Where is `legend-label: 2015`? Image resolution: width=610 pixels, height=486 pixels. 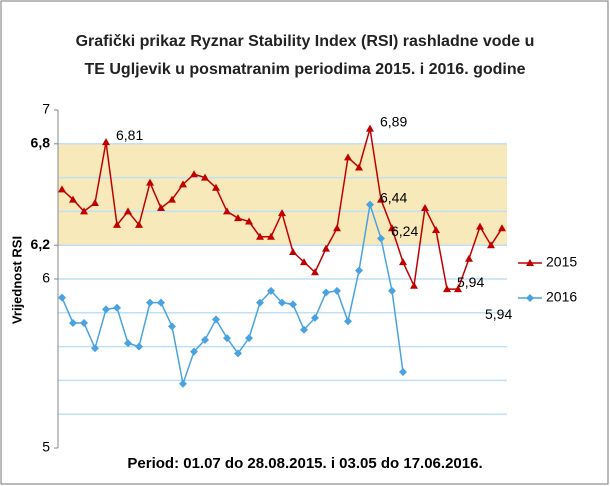 legend-label: 2015 is located at coordinates (561, 262).